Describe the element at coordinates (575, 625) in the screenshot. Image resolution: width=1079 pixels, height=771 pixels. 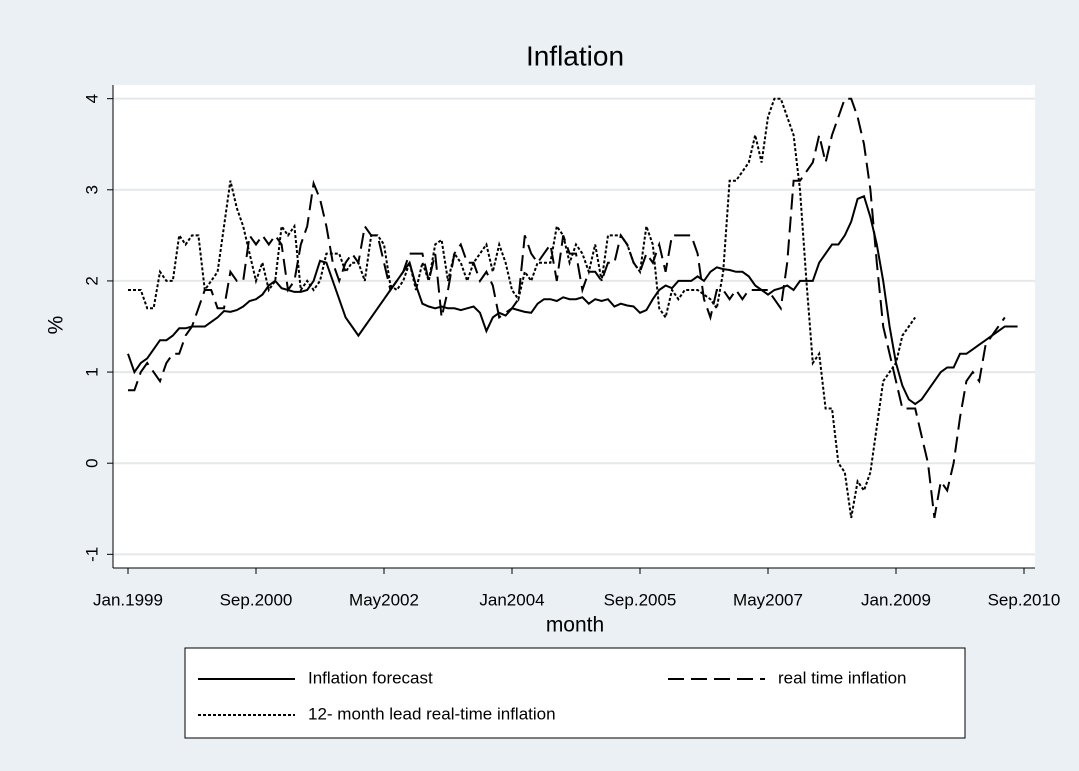
I see `x-axis-label: month` at that location.